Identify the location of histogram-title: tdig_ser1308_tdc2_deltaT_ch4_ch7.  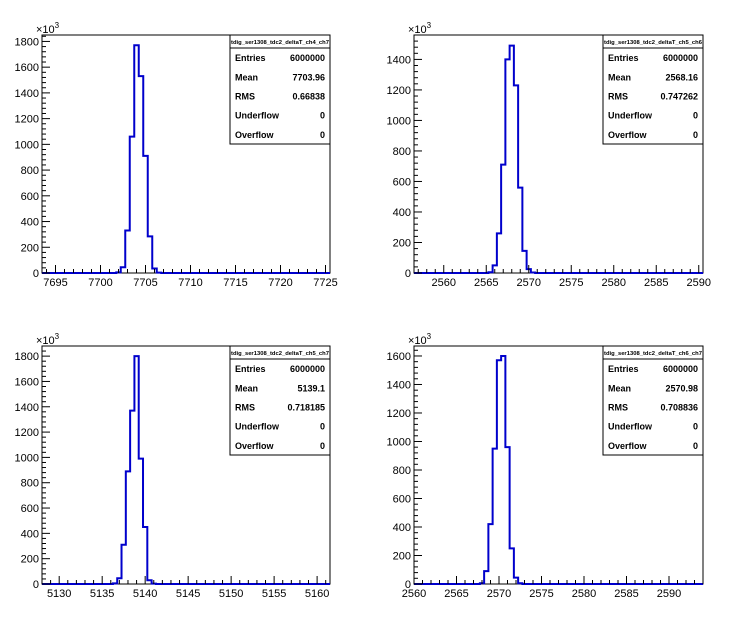
(280, 43).